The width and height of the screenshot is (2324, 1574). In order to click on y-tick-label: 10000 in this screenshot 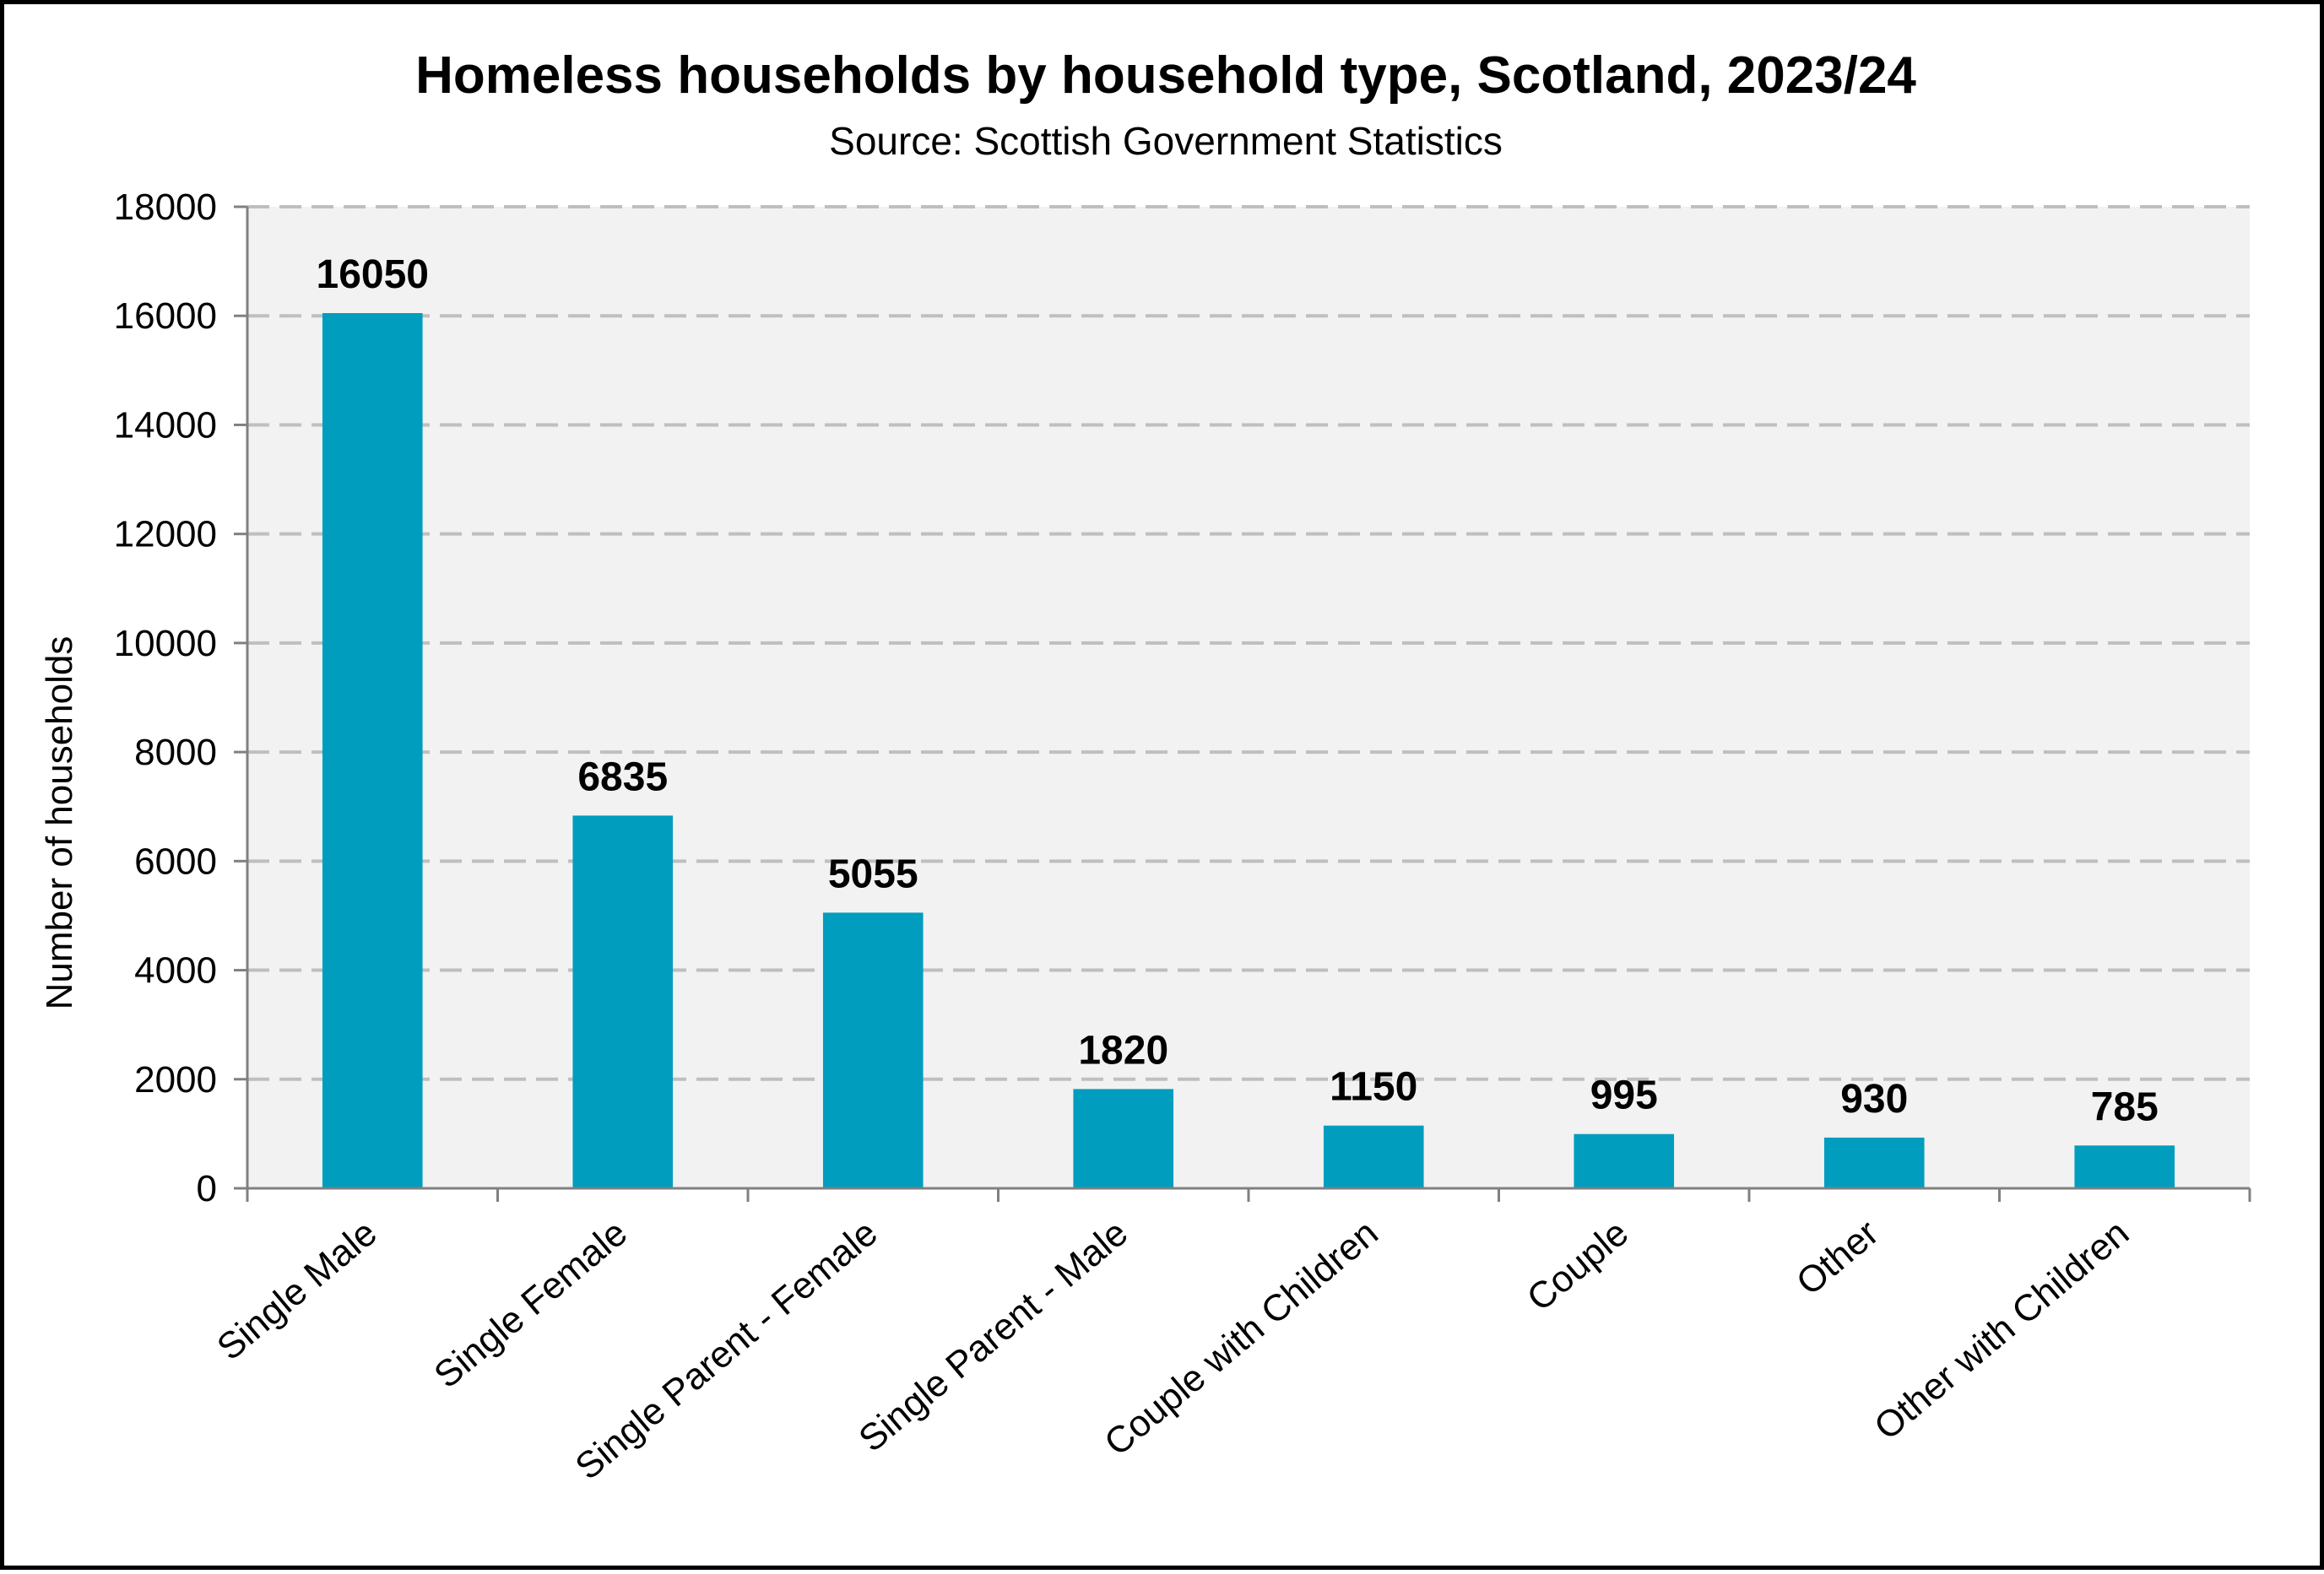, I will do `click(165, 643)`.